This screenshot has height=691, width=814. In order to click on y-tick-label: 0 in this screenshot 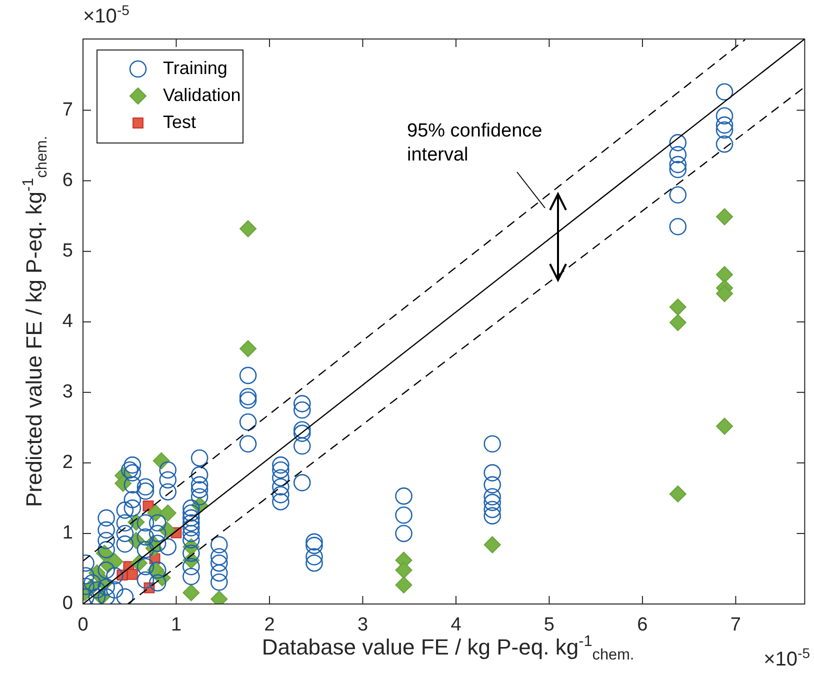, I will do `click(67, 603)`.